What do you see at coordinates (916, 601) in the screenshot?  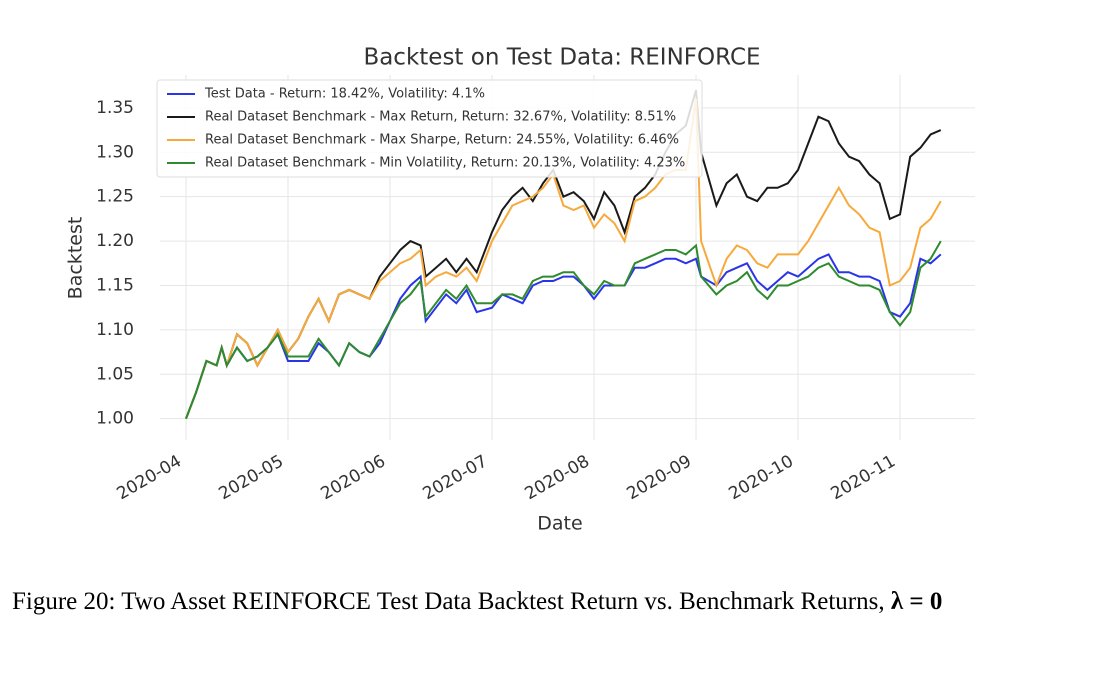 I see `caption-math: λ = 0` at bounding box center [916, 601].